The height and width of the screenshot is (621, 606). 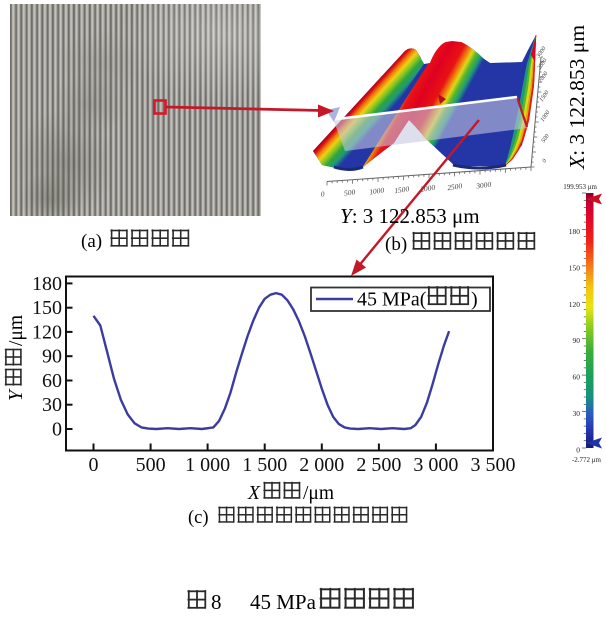 I want to click on svg-text: (c), so click(x=198, y=518).